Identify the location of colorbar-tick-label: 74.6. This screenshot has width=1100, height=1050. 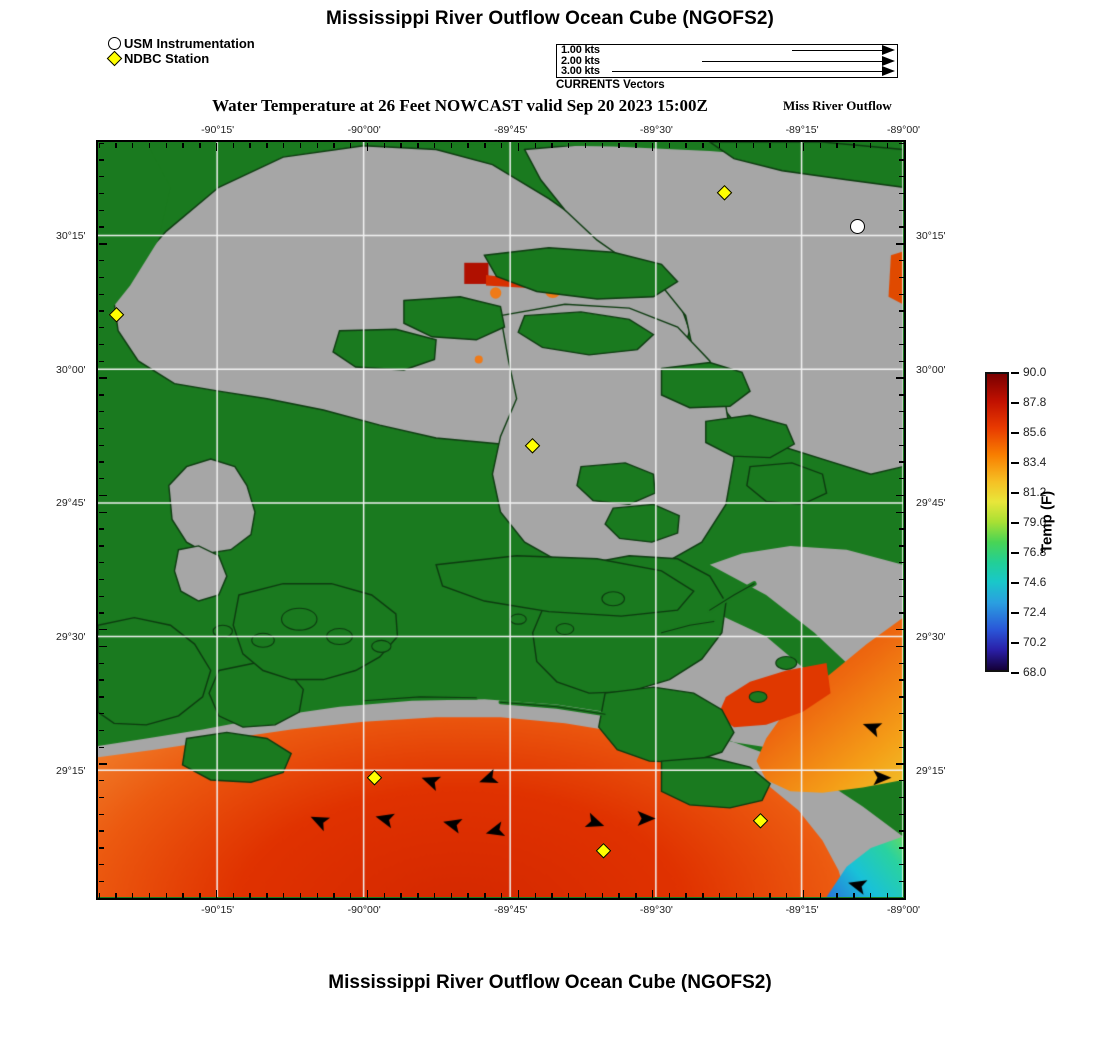
(1035, 582).